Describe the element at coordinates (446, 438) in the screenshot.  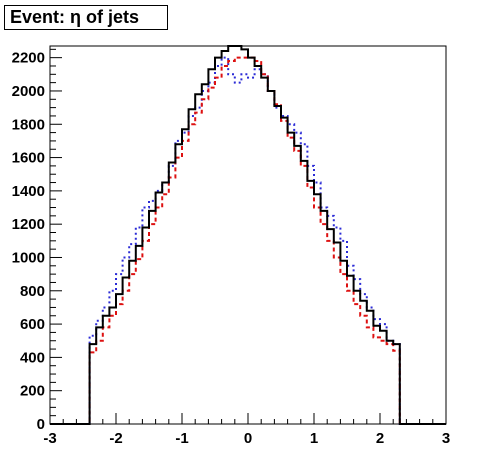
I see `x-tick-label: 3` at that location.